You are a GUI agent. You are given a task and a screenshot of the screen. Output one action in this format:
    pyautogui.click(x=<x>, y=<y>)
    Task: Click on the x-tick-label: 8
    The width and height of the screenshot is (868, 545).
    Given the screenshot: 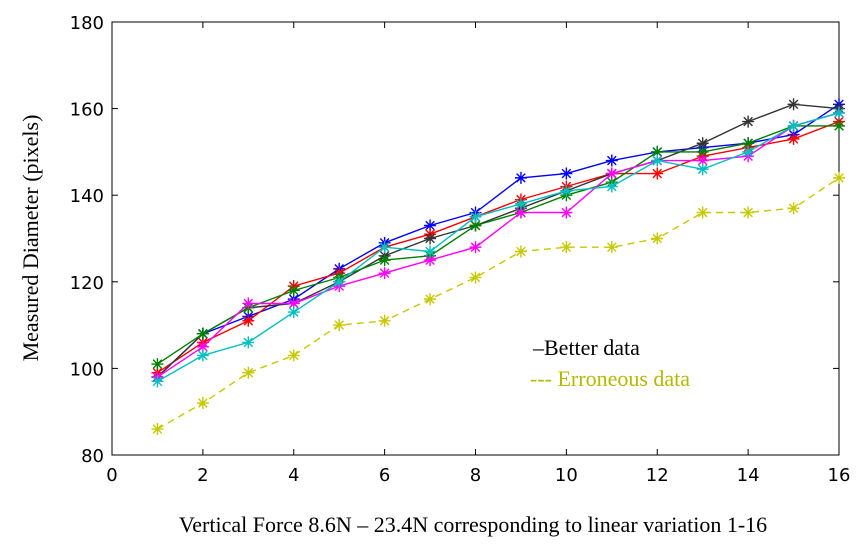 What is the action you would take?
    pyautogui.click(x=475, y=475)
    